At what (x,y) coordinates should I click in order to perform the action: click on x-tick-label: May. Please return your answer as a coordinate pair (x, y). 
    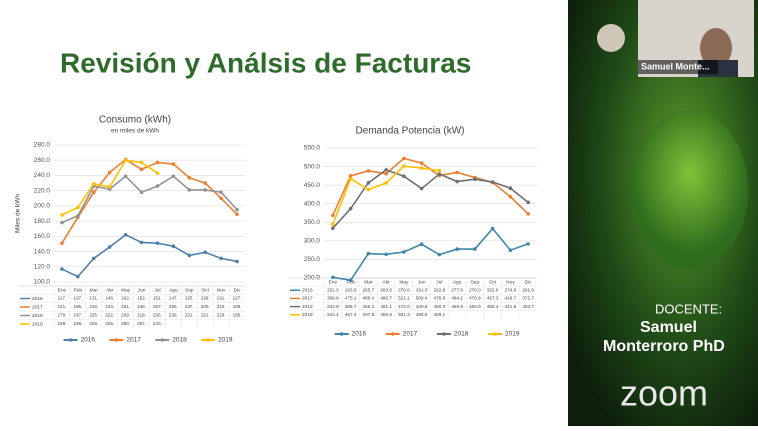
    Looking at the image, I should click on (404, 282).